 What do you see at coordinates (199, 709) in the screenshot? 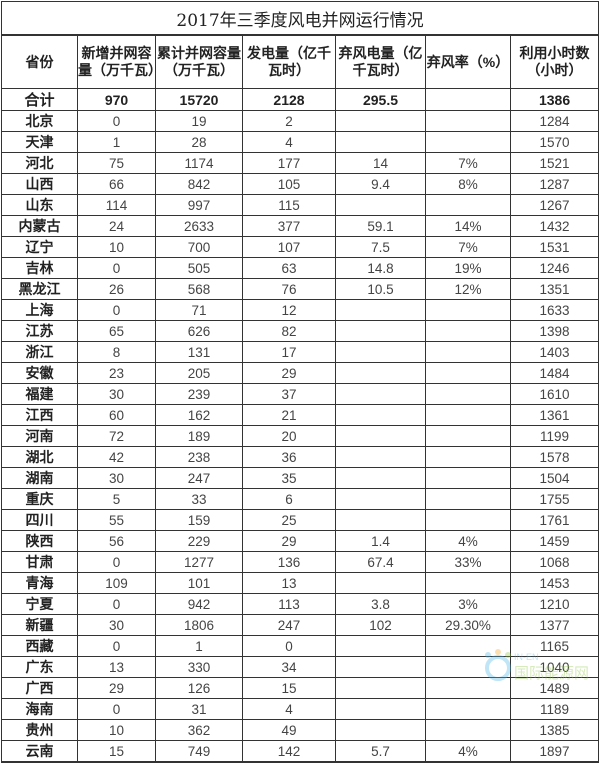
I see `value-cell: 31` at bounding box center [199, 709].